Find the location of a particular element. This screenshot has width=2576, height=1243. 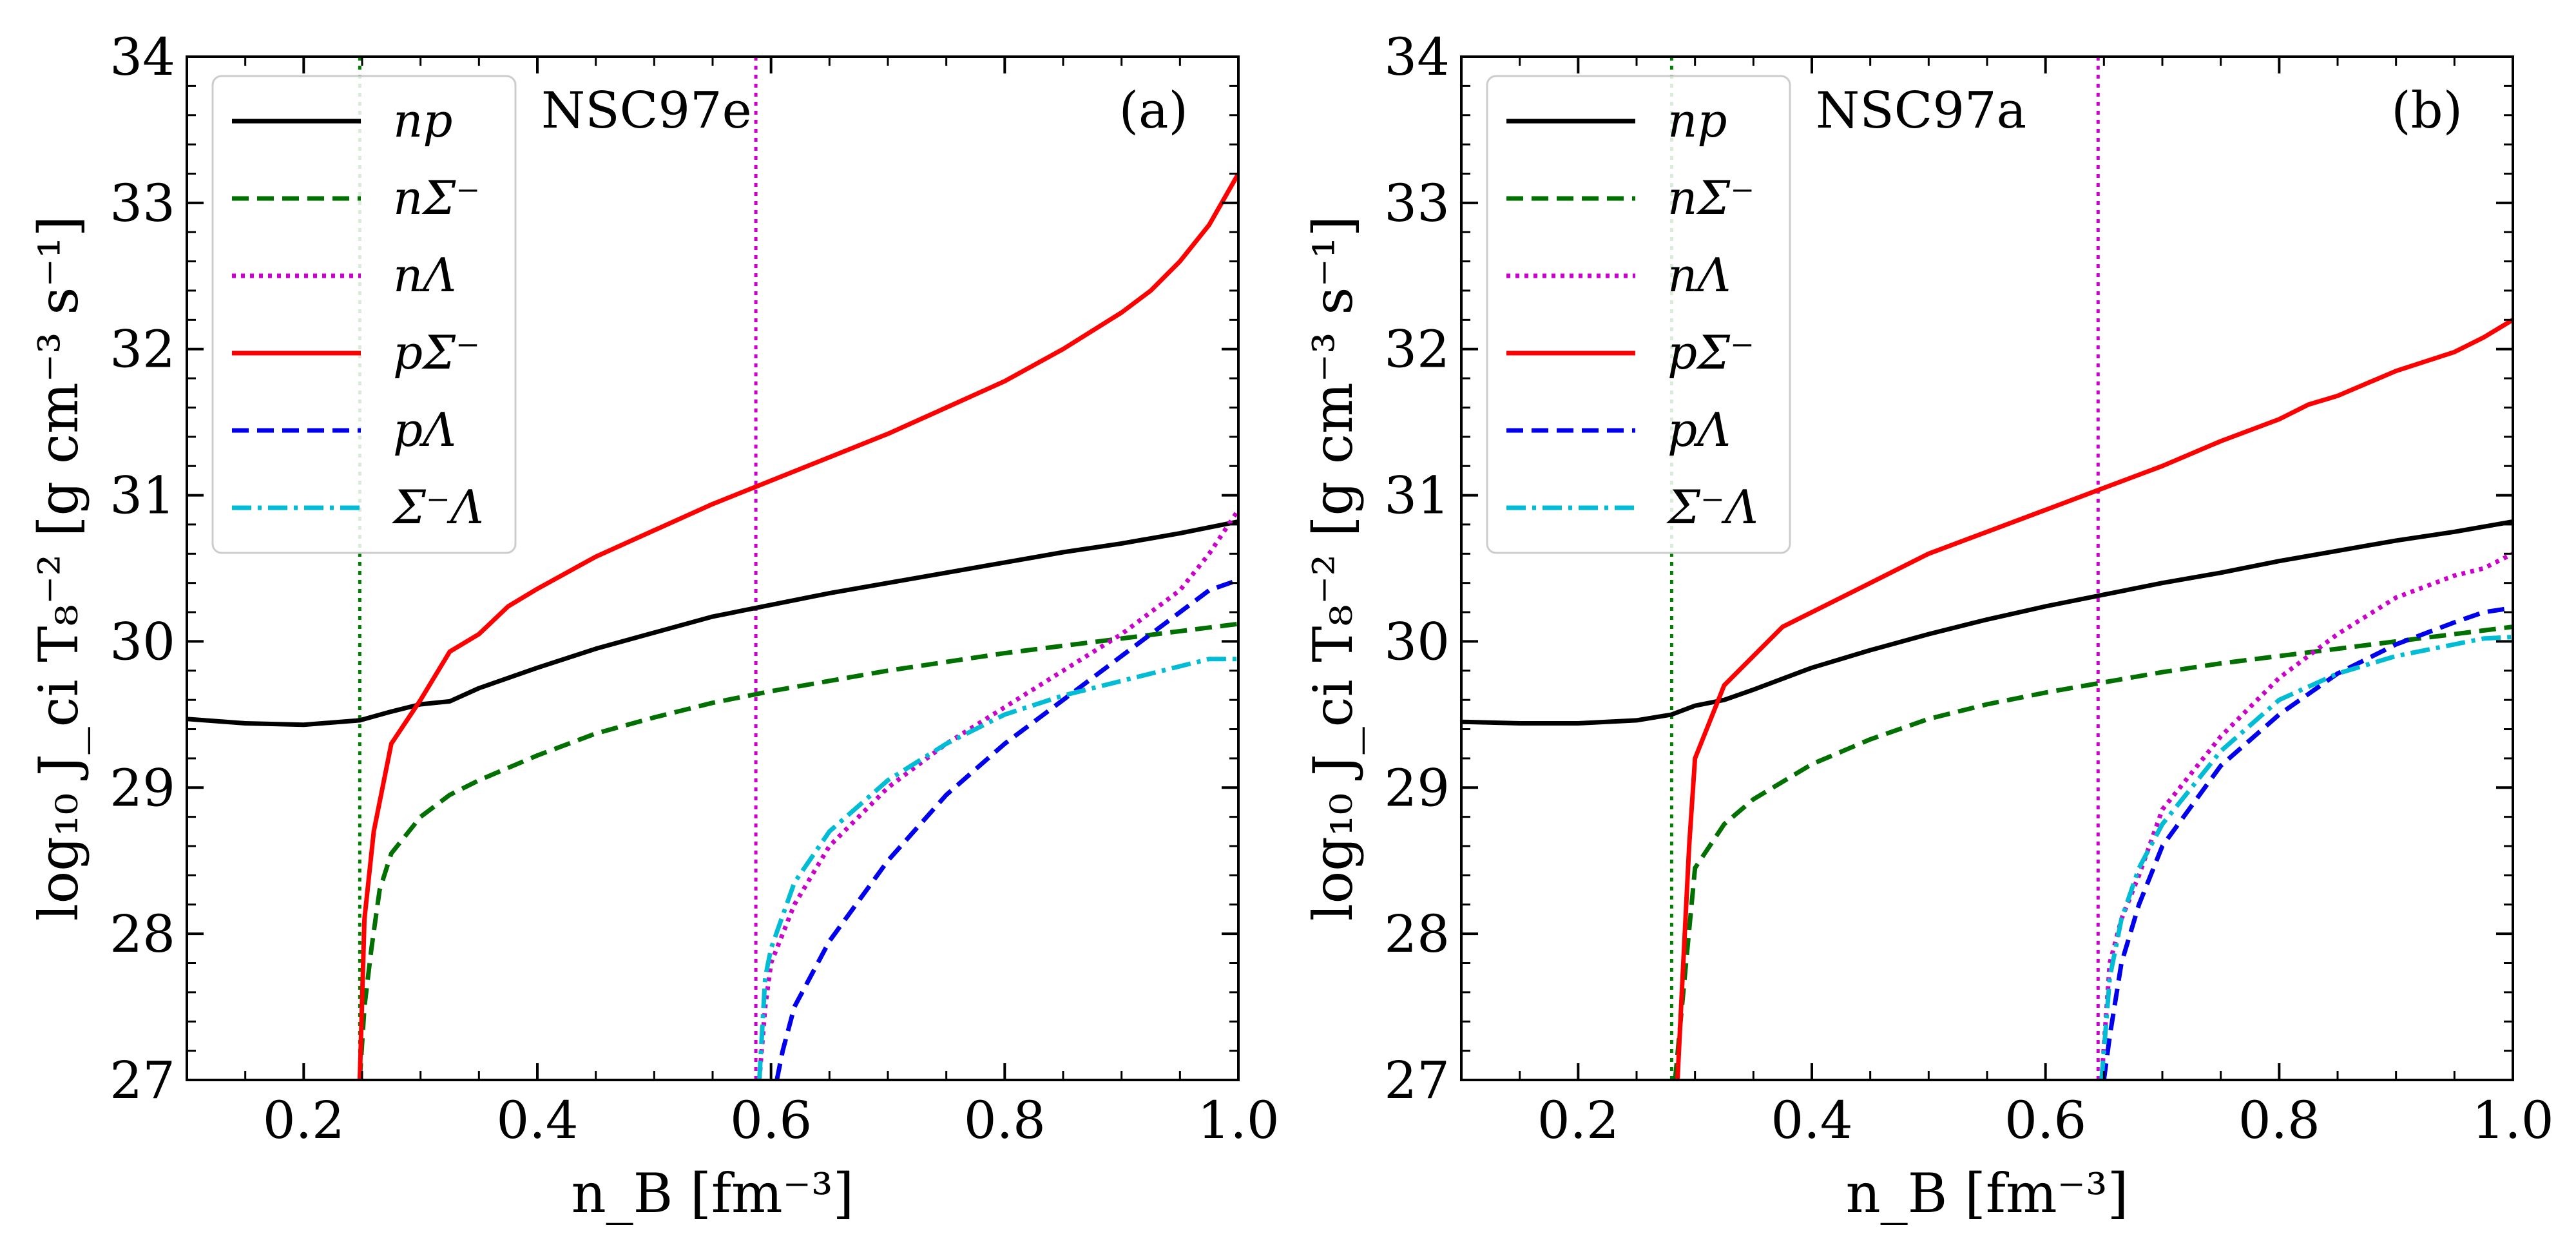

panel-label: (a) is located at coordinates (1153, 111).